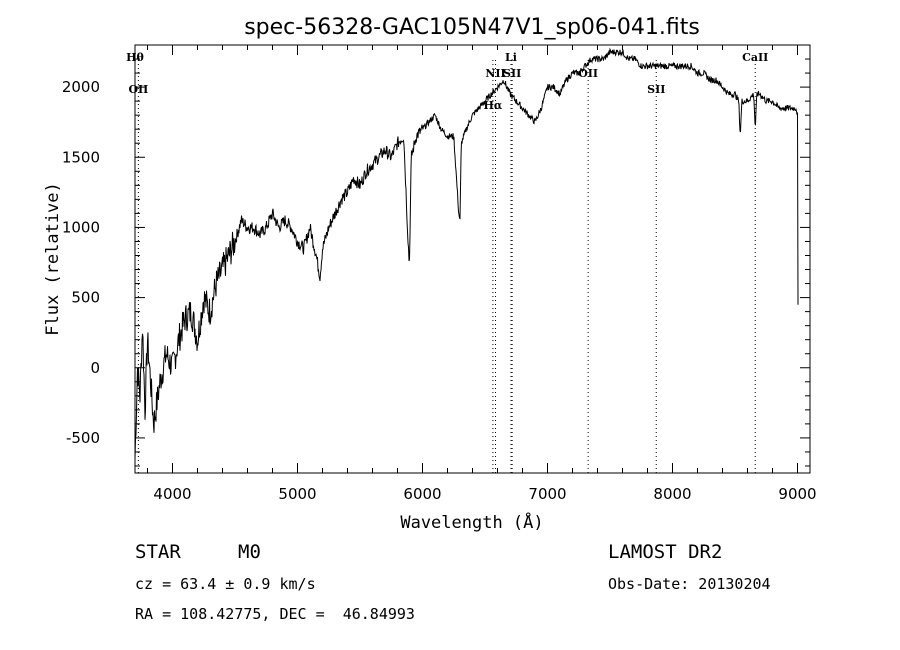 Image resolution: width=900 pixels, height=650 pixels. I want to click on y-tick-label: -500, so click(83, 438).